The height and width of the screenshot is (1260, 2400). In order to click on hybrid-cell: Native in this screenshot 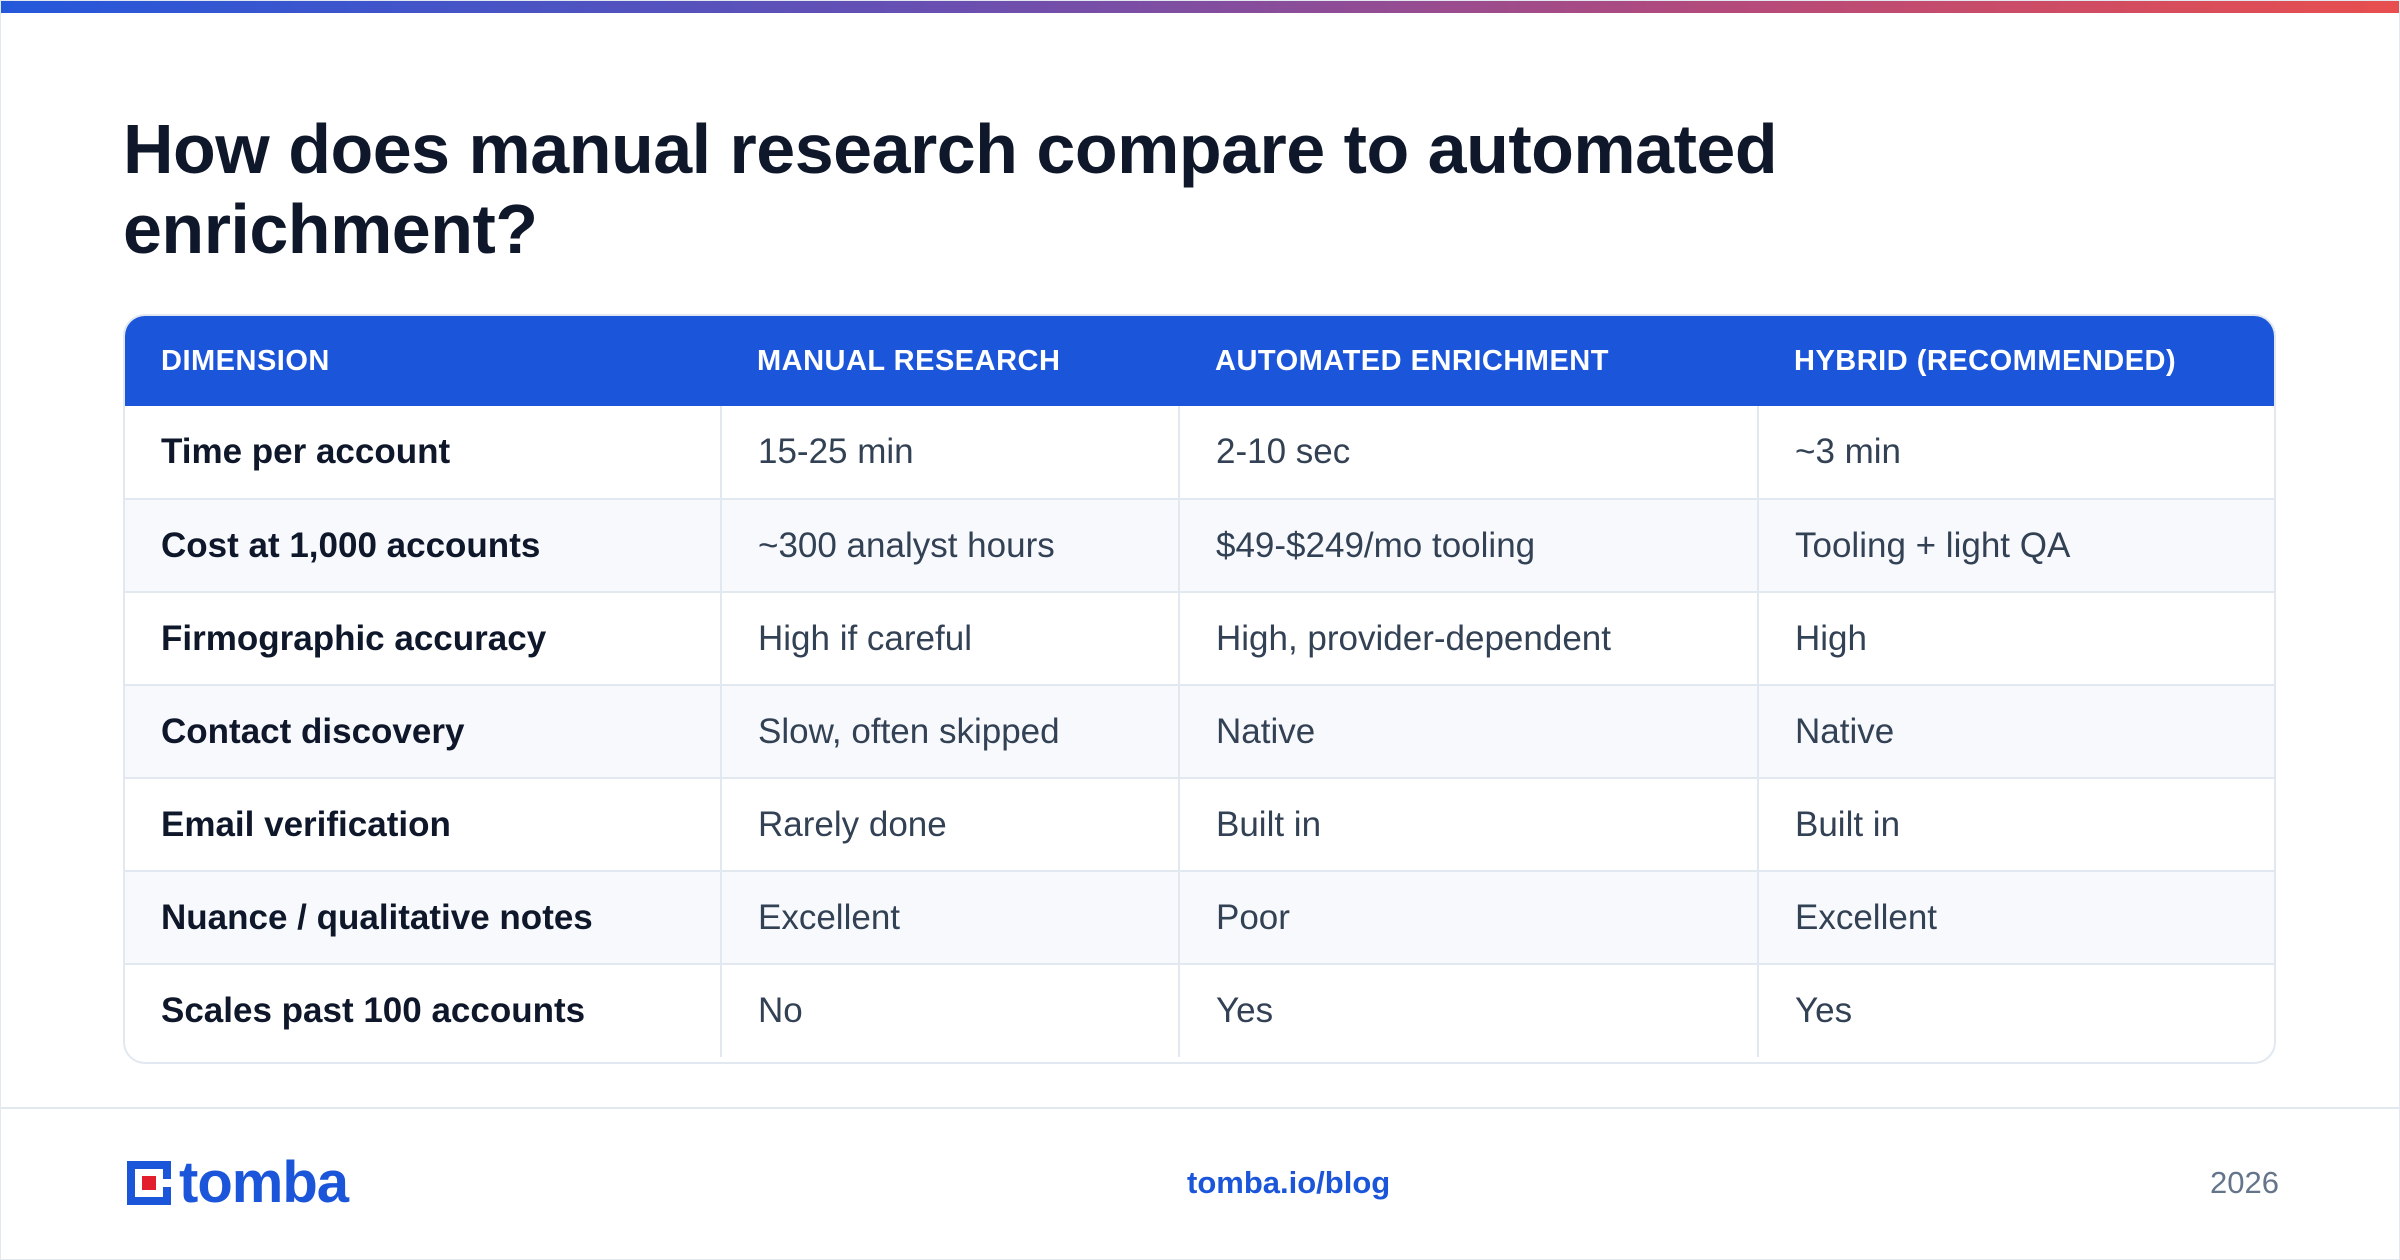, I will do `click(2015, 731)`.